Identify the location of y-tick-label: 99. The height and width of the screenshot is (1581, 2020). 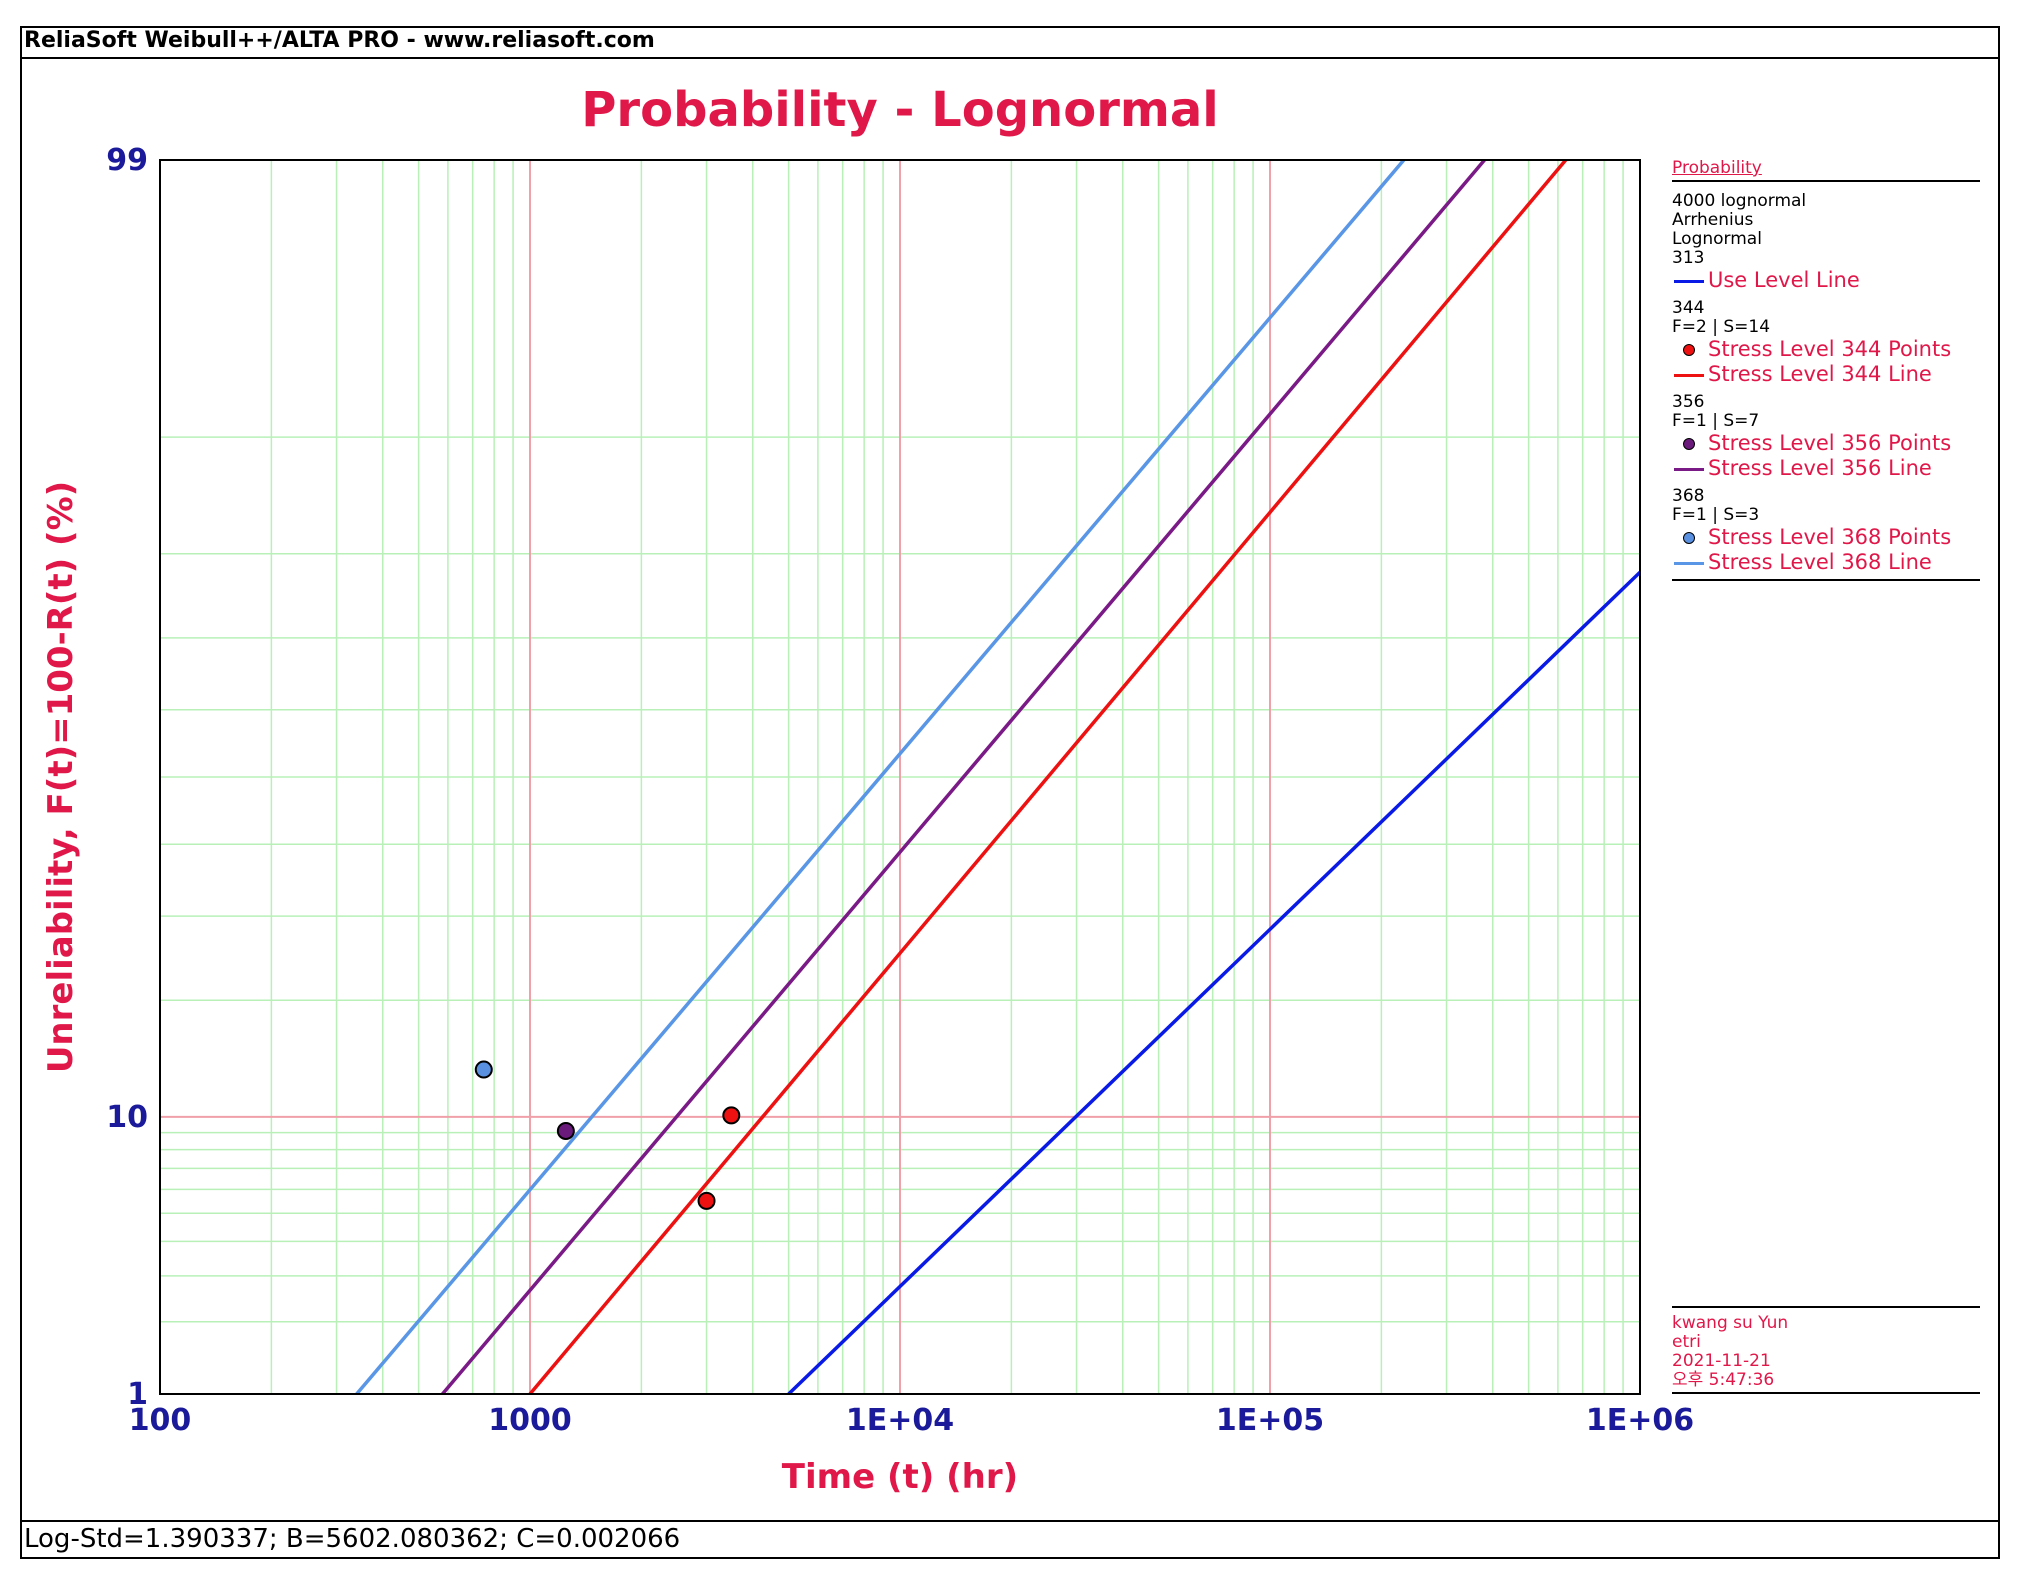
(127, 160).